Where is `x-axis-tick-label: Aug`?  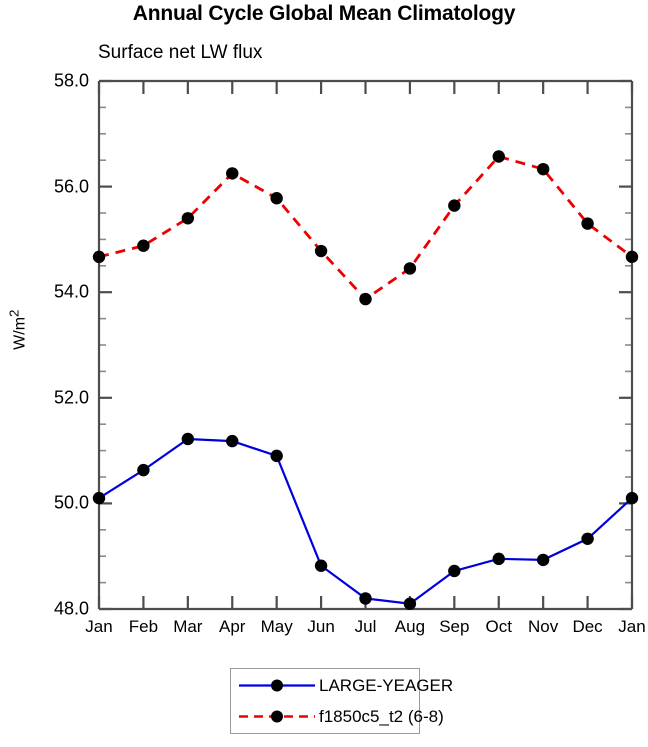
x-axis-tick-label: Aug is located at coordinates (410, 626).